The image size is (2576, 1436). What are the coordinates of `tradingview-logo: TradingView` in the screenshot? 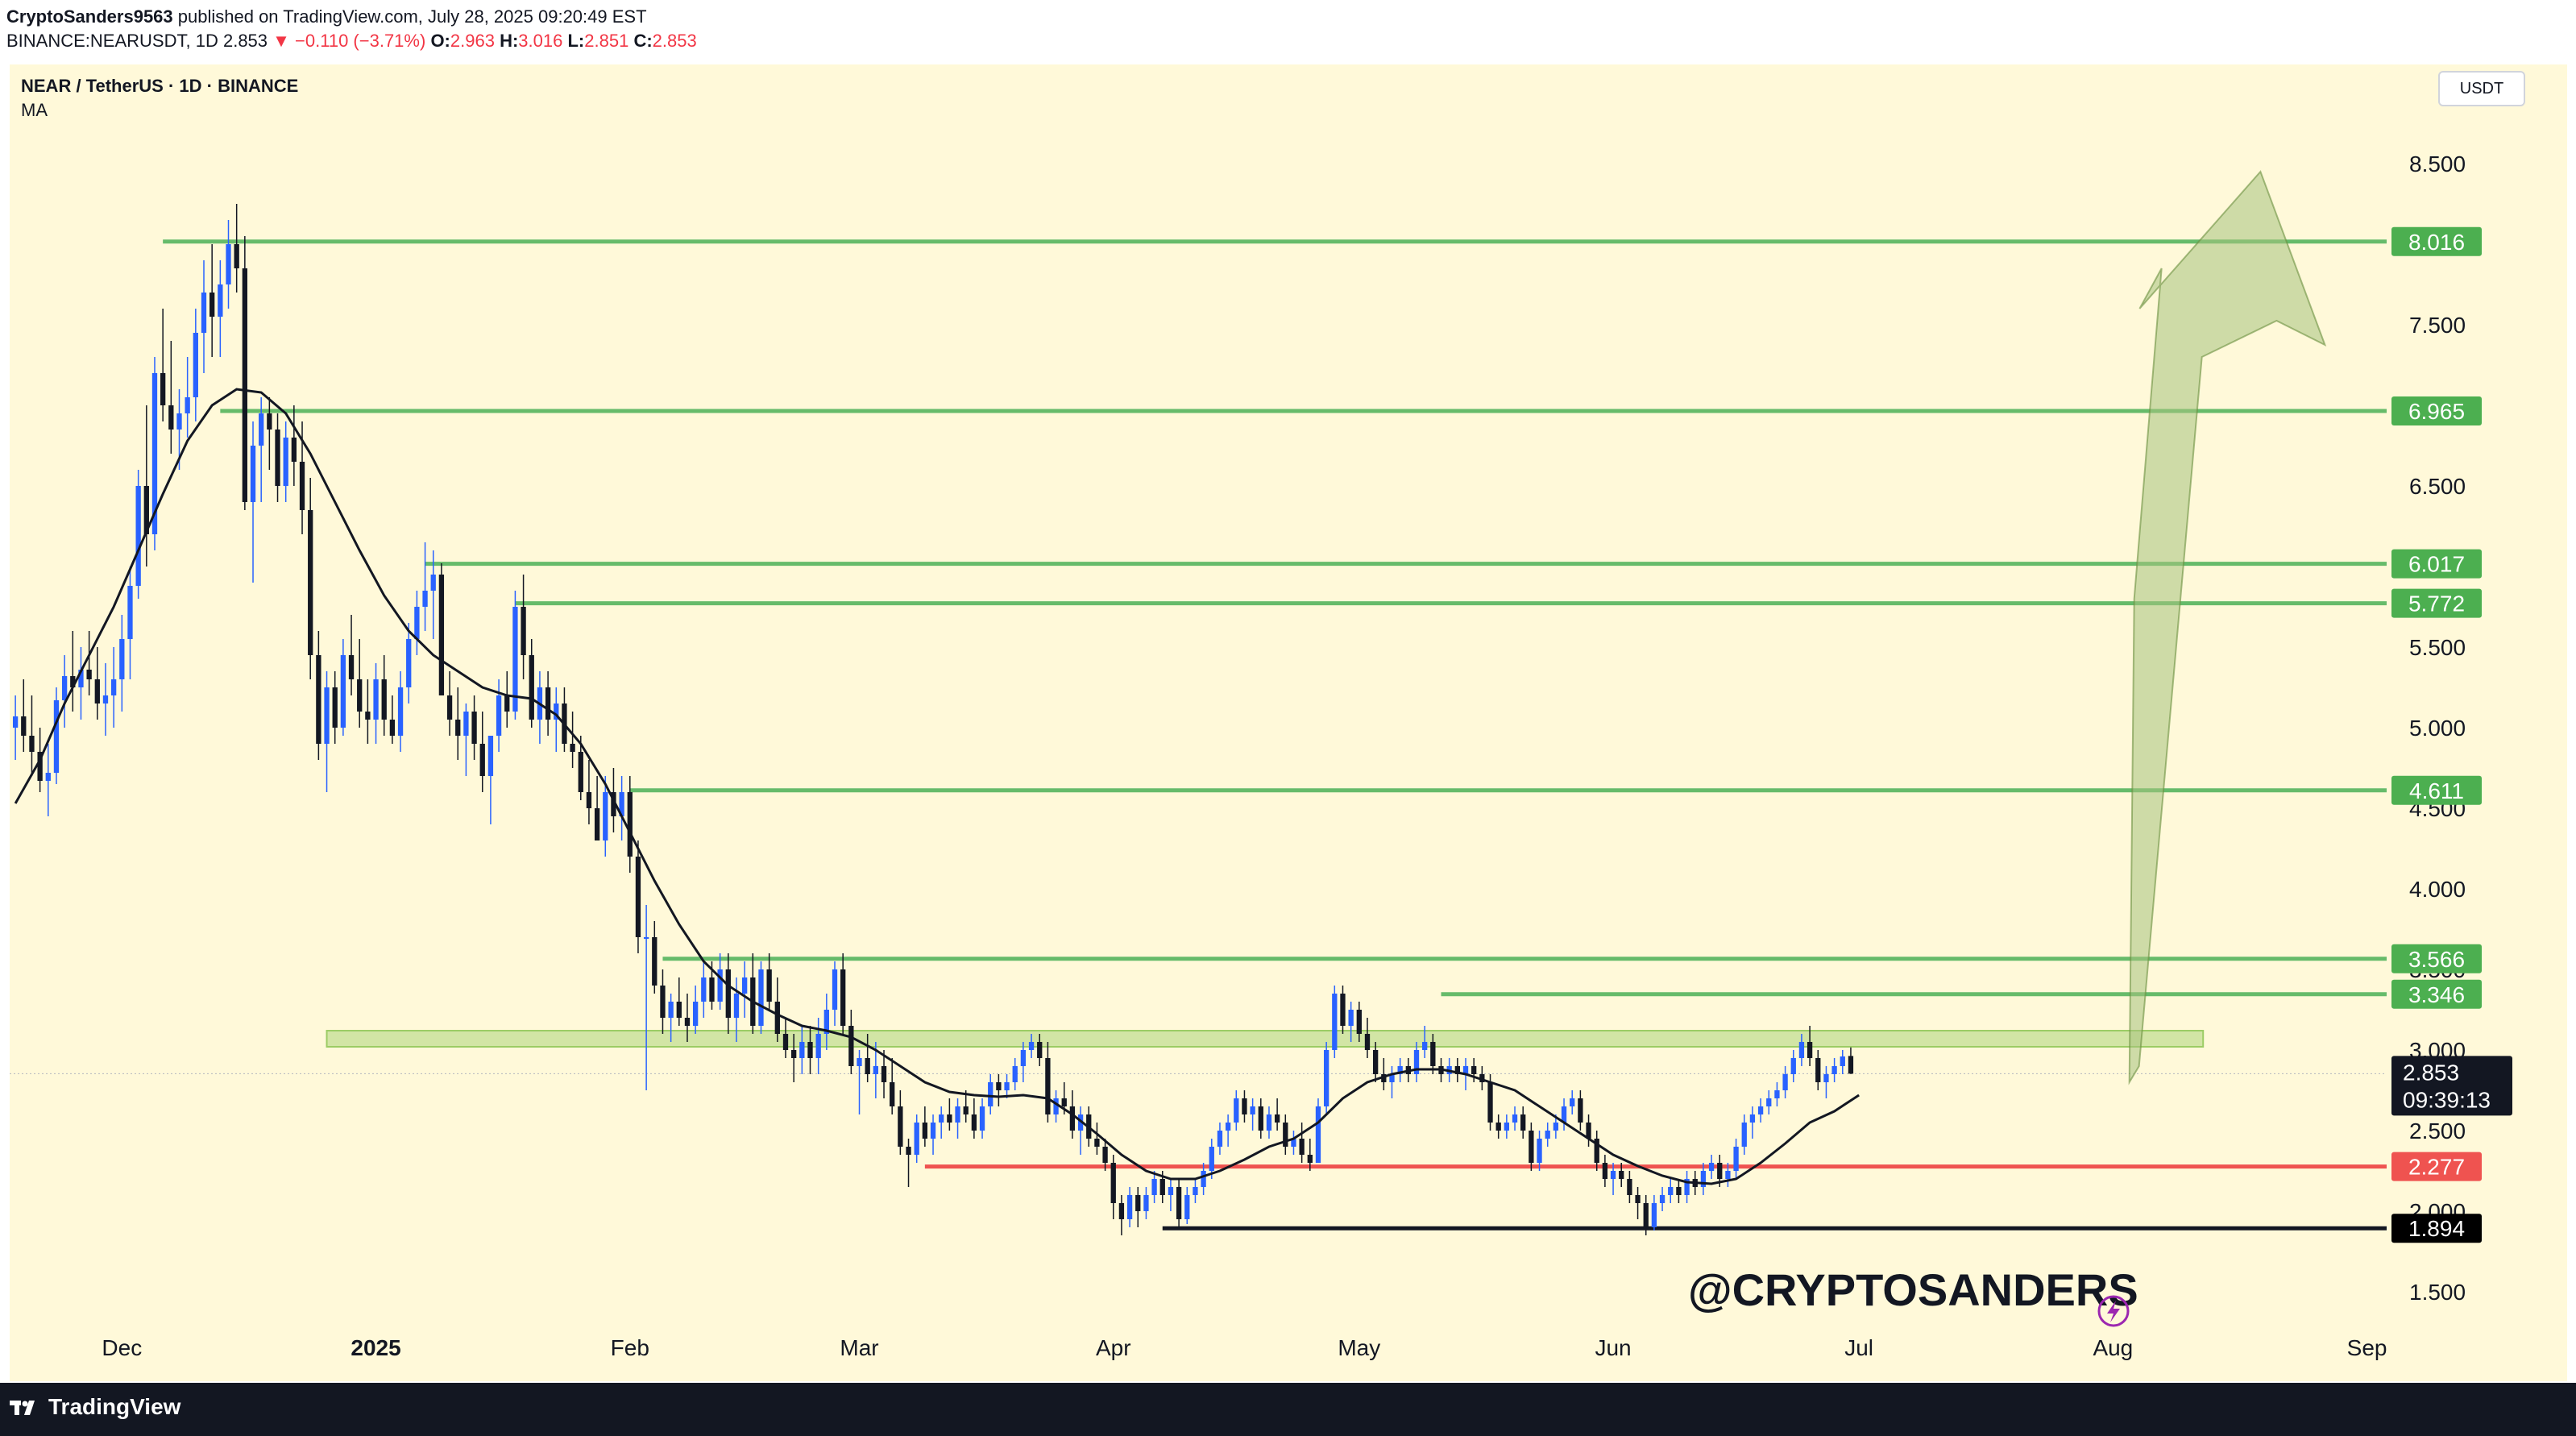 It's located at (95, 1407).